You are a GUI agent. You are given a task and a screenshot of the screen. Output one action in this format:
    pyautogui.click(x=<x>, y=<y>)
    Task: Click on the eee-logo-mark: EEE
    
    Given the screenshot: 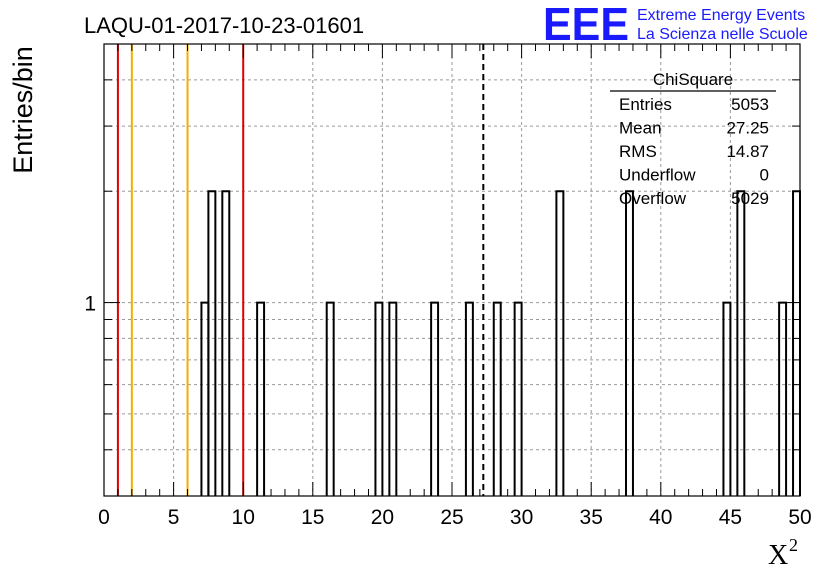 What is the action you would take?
    pyautogui.click(x=586, y=25)
    